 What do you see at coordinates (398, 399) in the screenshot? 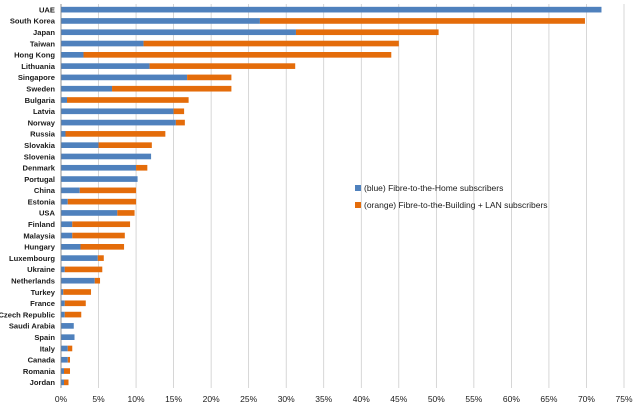
I see `x-tick-label-9: 45%` at bounding box center [398, 399].